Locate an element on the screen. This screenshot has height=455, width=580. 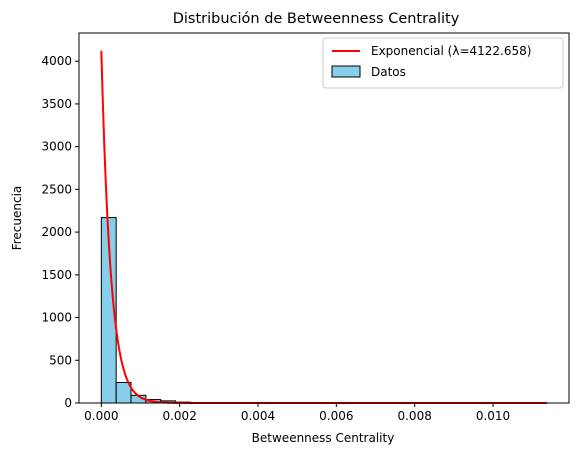
x-axis-label: Betweenness Centrality is located at coordinates (323, 438).